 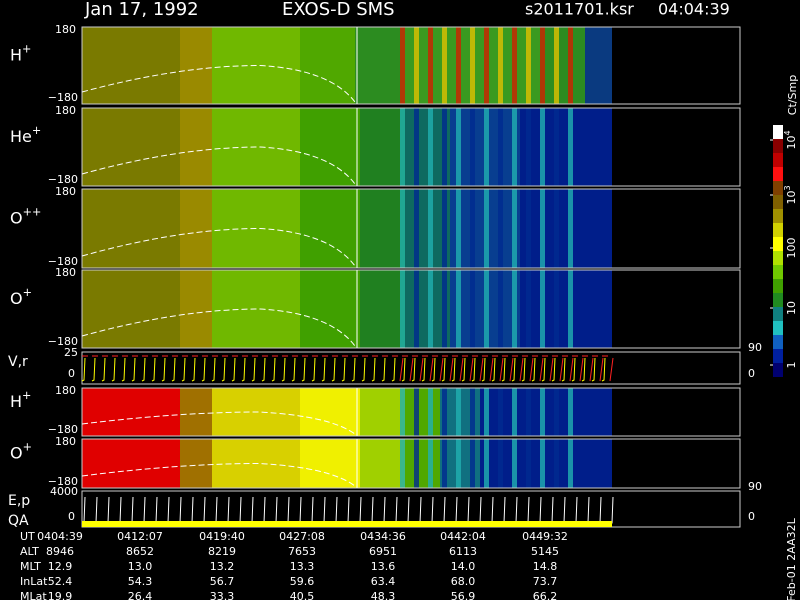 What do you see at coordinates (16, 401) in the screenshot?
I see `panel-label-base: H` at bounding box center [16, 401].